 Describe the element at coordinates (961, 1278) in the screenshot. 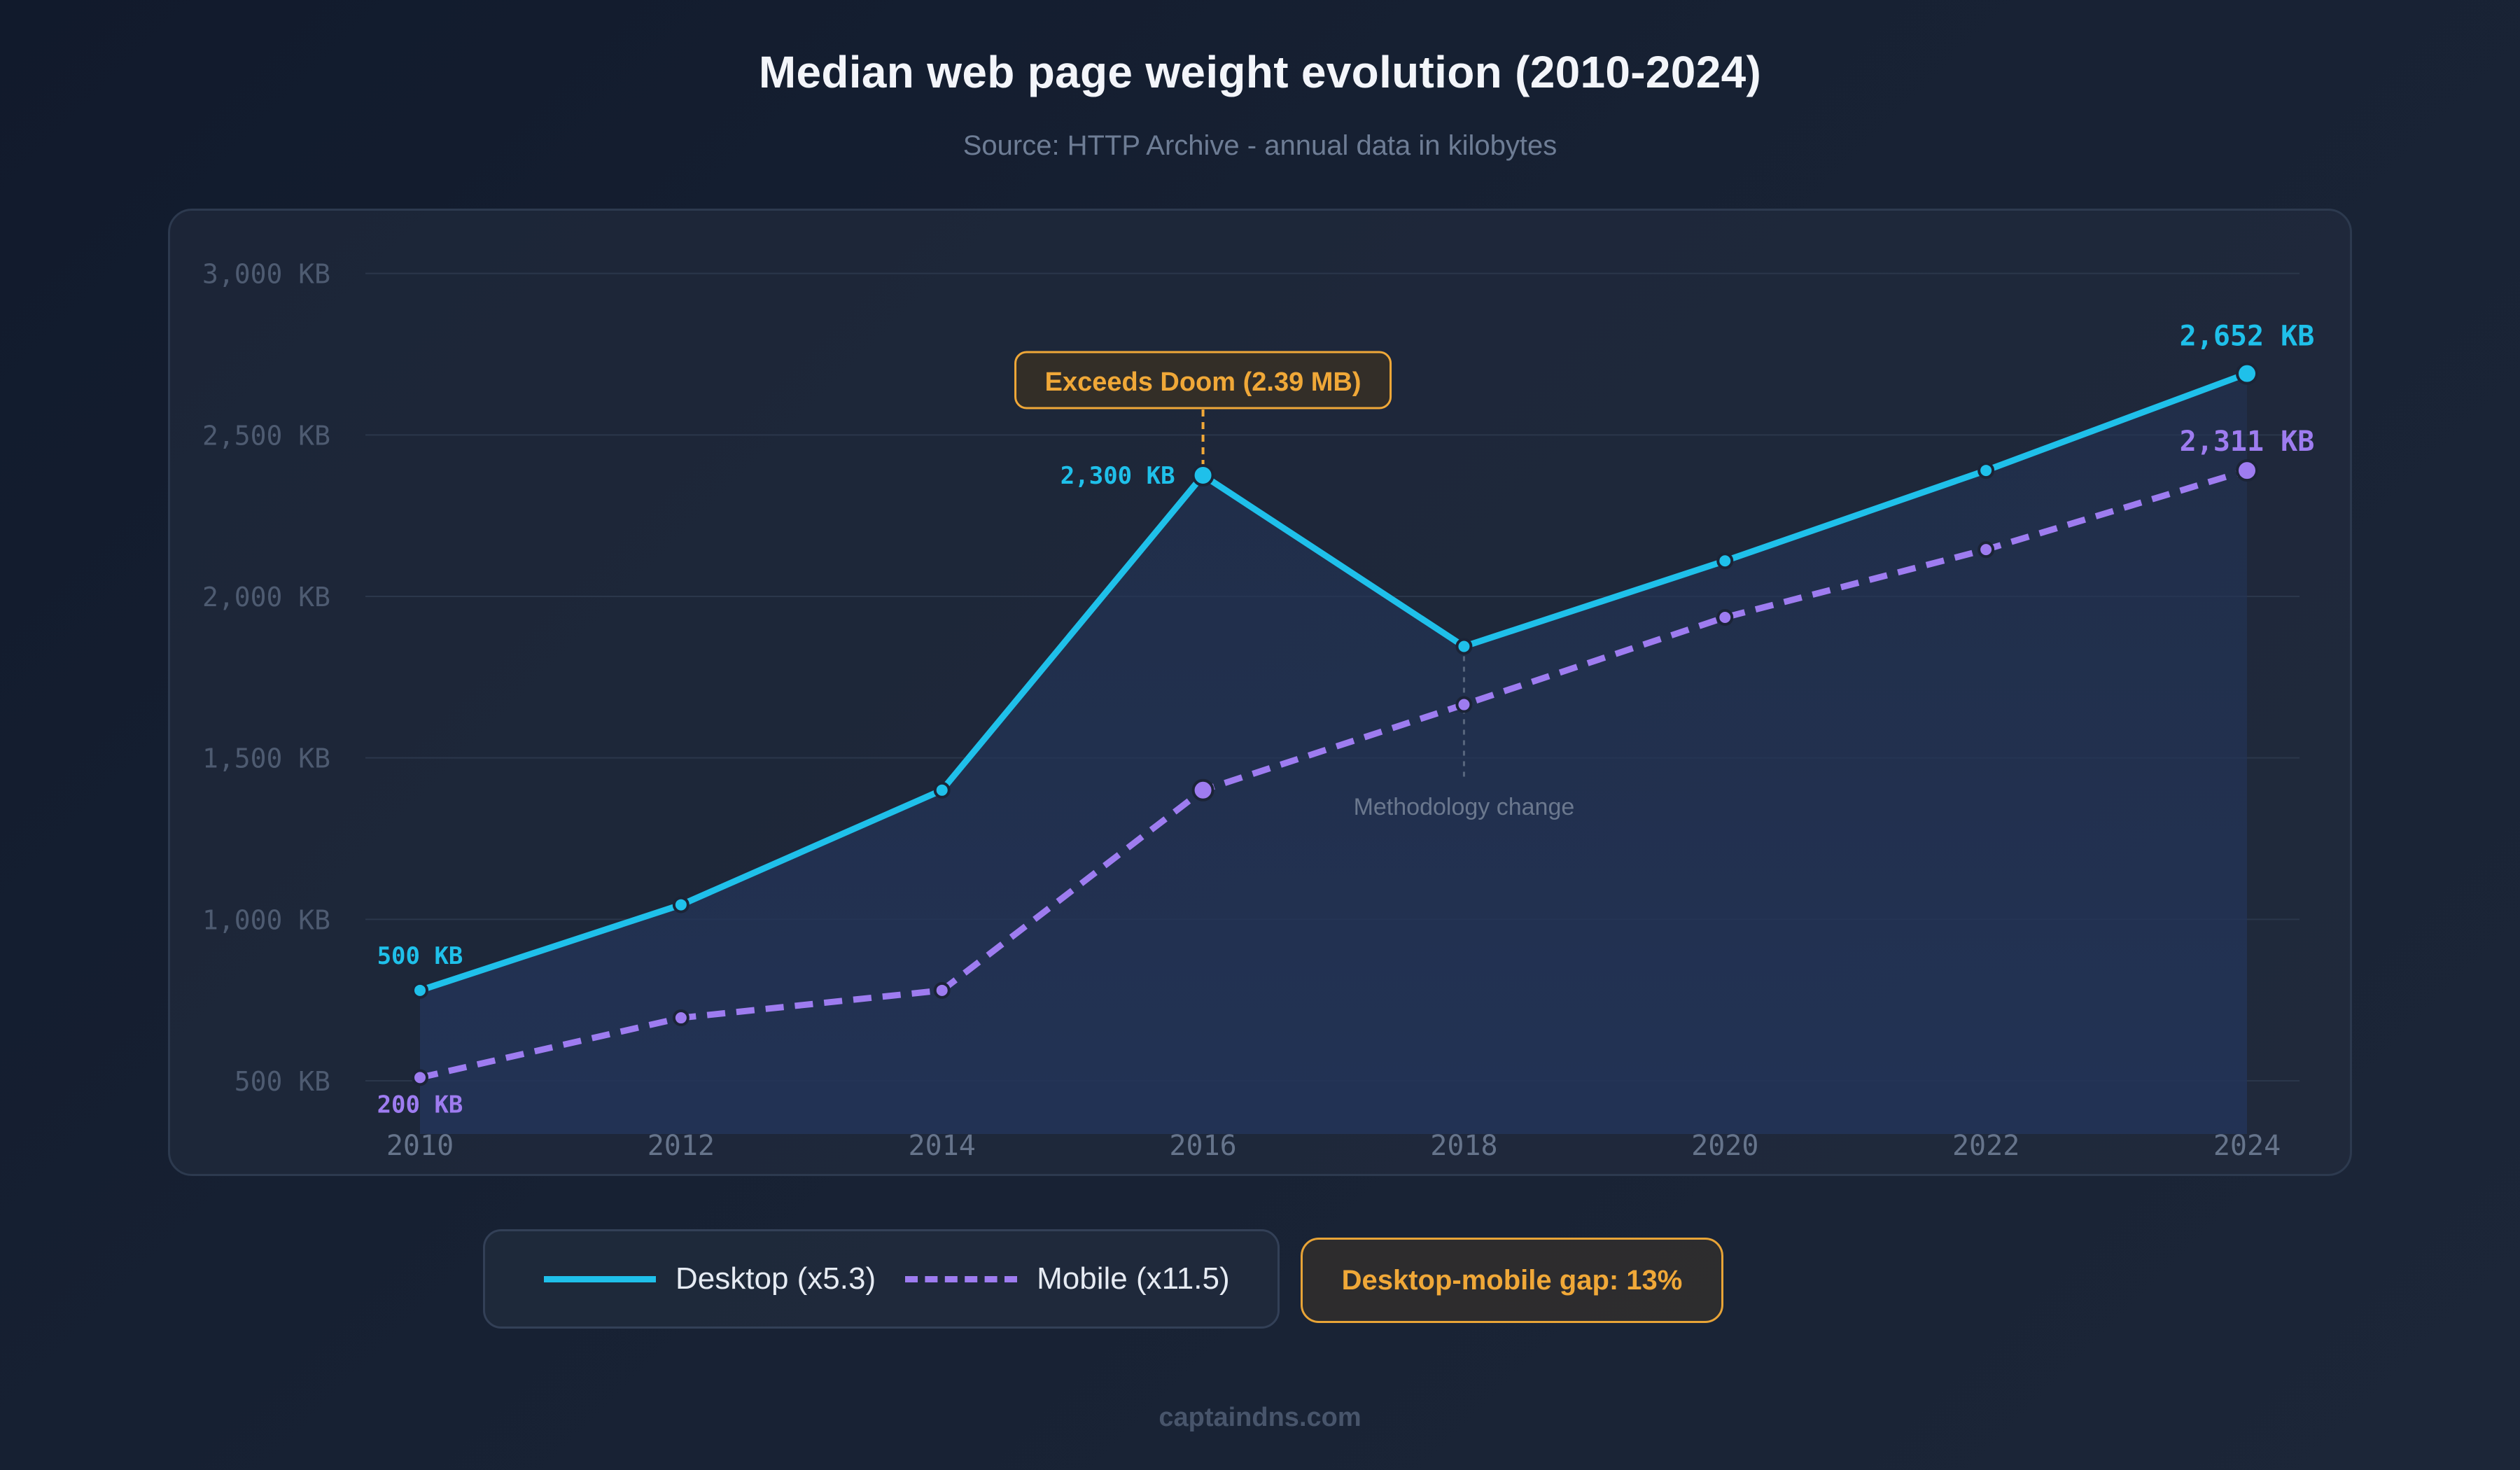

I see `legend-swatch-mobile` at that location.